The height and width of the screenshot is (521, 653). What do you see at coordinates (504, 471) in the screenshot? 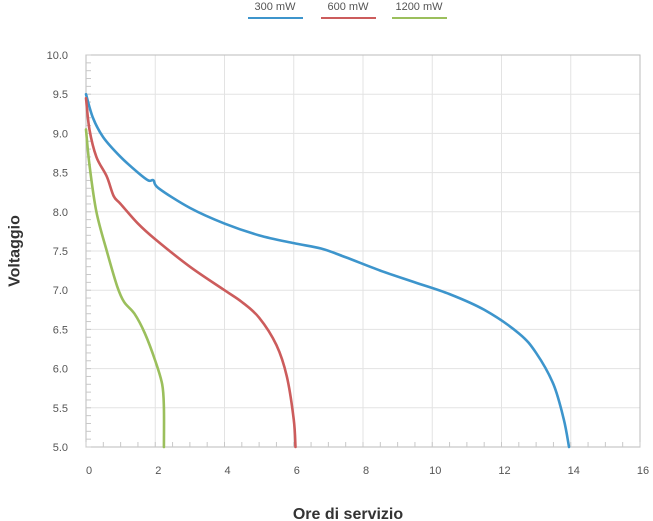
I see `x-tick-label: 12` at bounding box center [504, 471].